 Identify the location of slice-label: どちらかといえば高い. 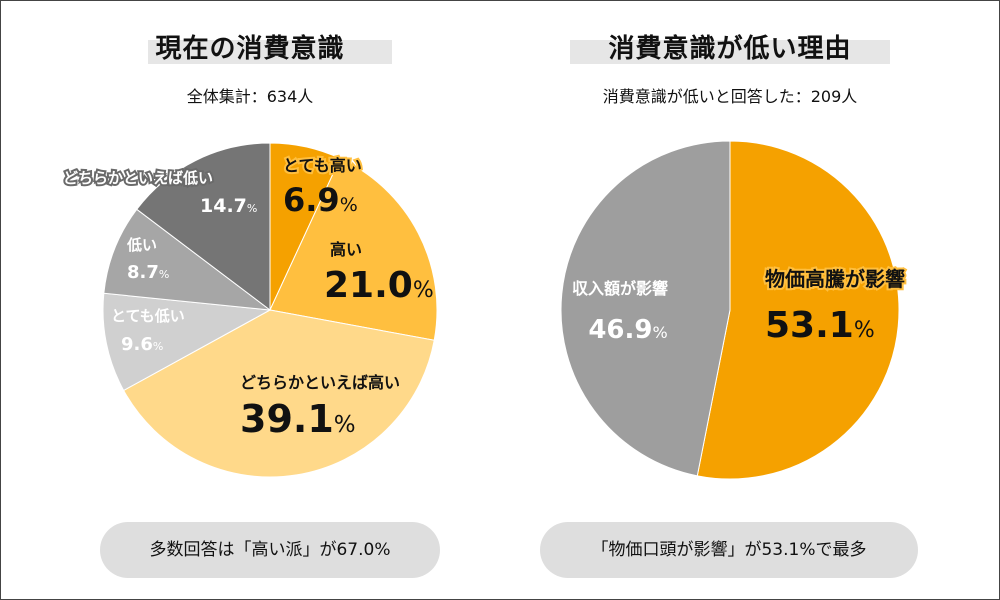
(320, 382).